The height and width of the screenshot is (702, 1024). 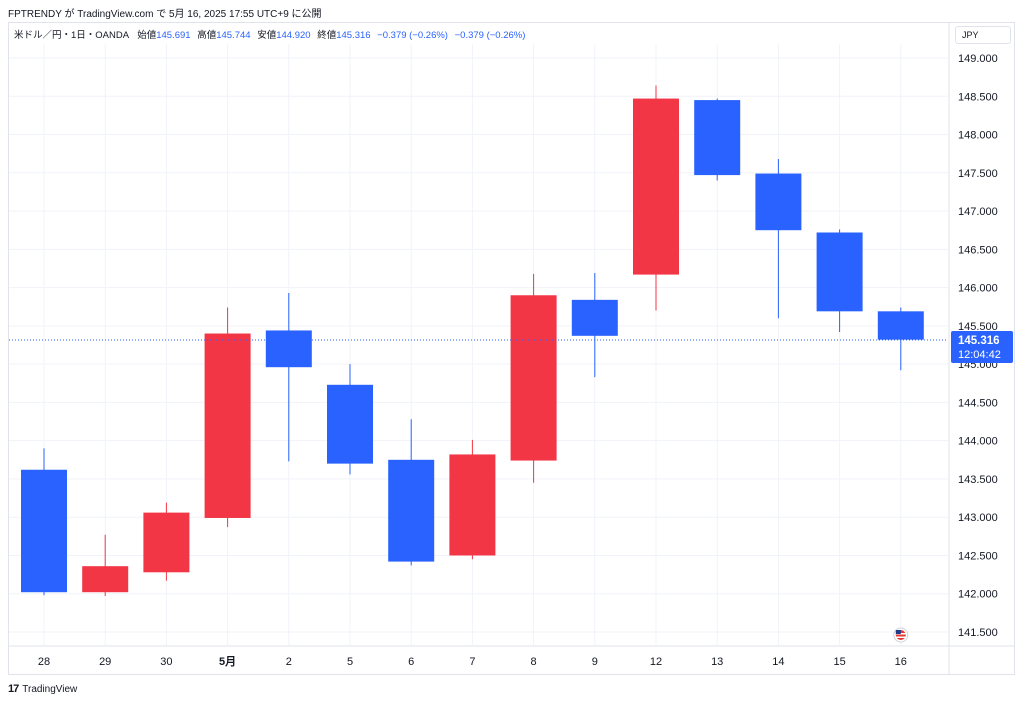 I want to click on x-tick-label: 13, so click(x=717, y=662).